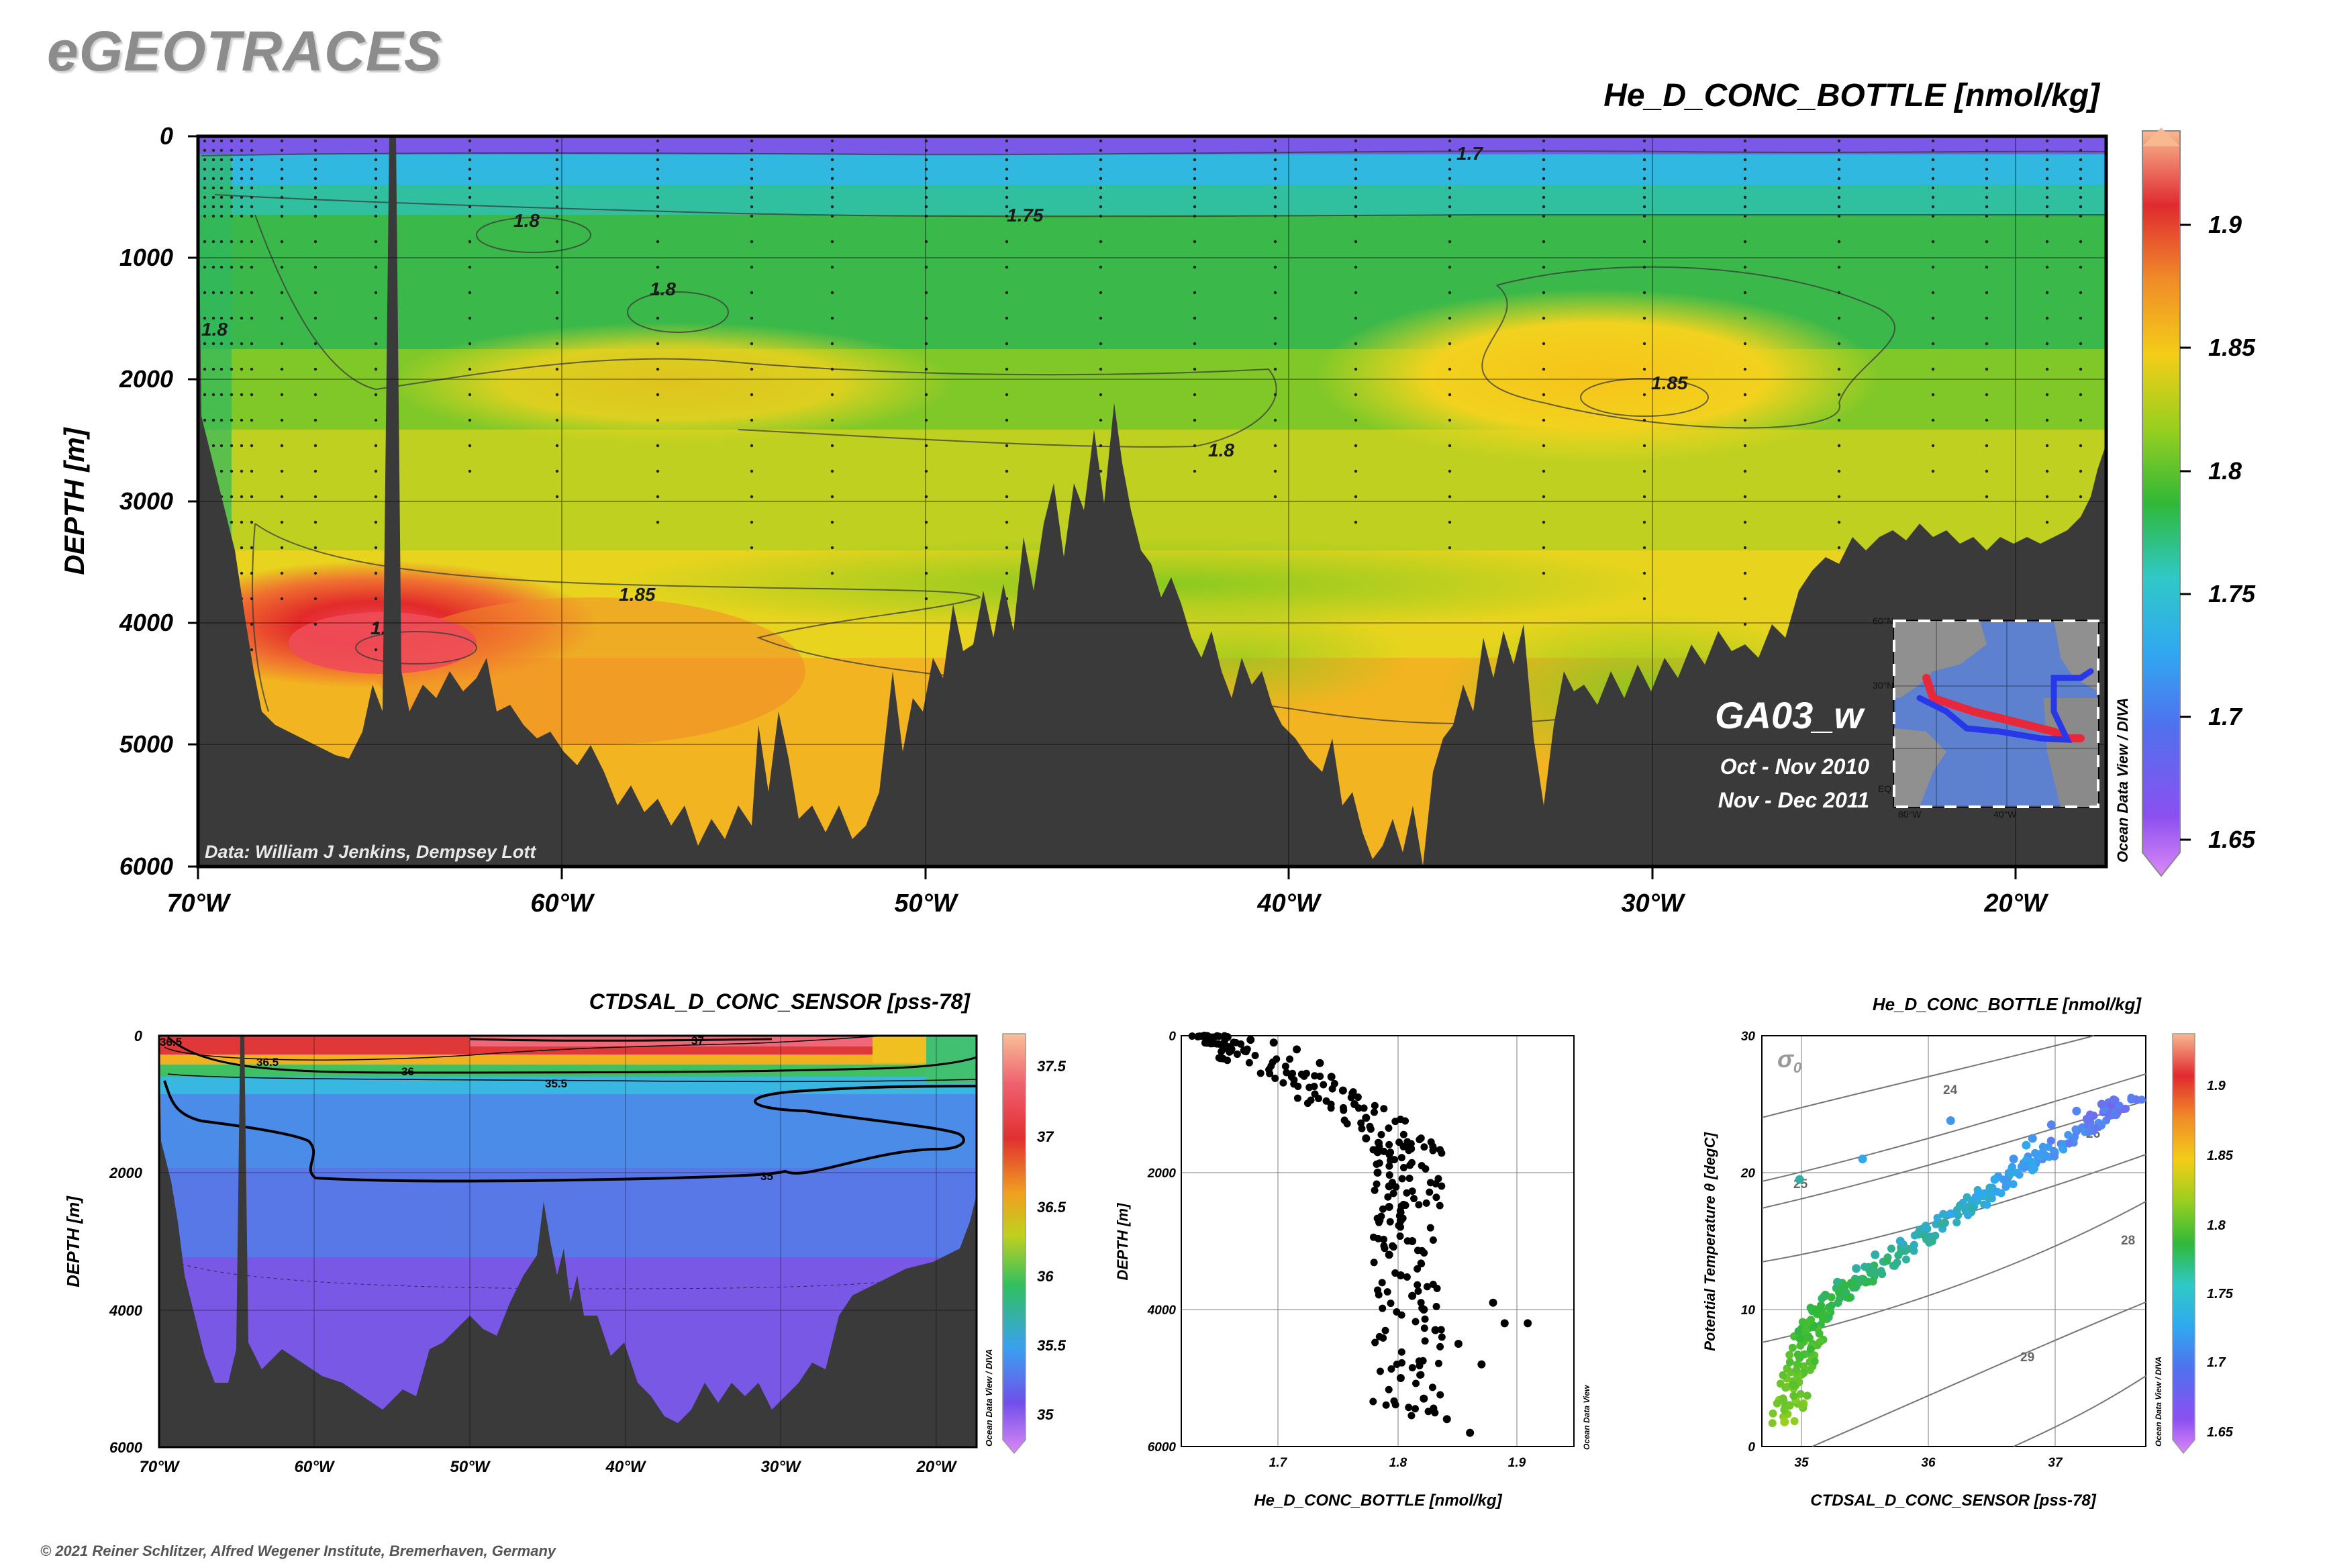 The height and width of the screenshot is (1568, 2327). What do you see at coordinates (1469, 154) in the screenshot?
I see `svg-text: 1.7` at bounding box center [1469, 154].